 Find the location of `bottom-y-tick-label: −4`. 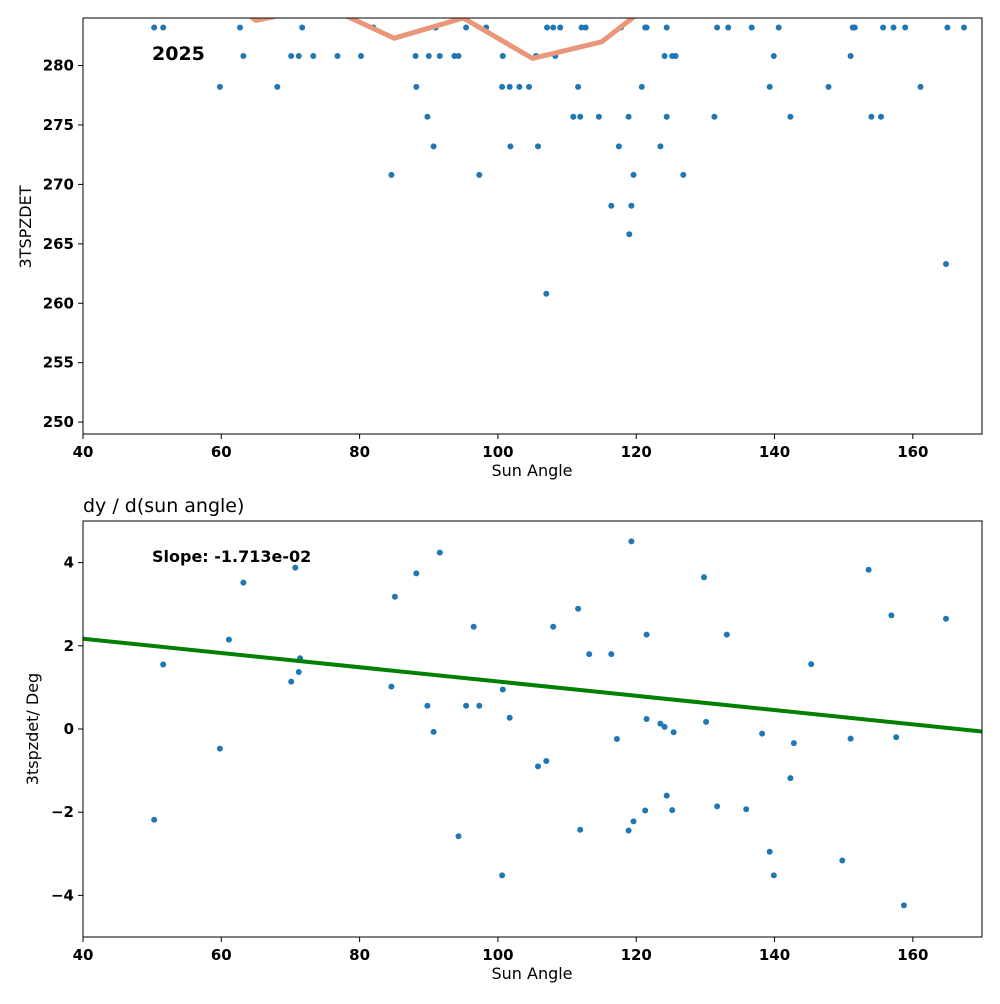

bottom-y-tick-label: −4 is located at coordinates (62, 895).